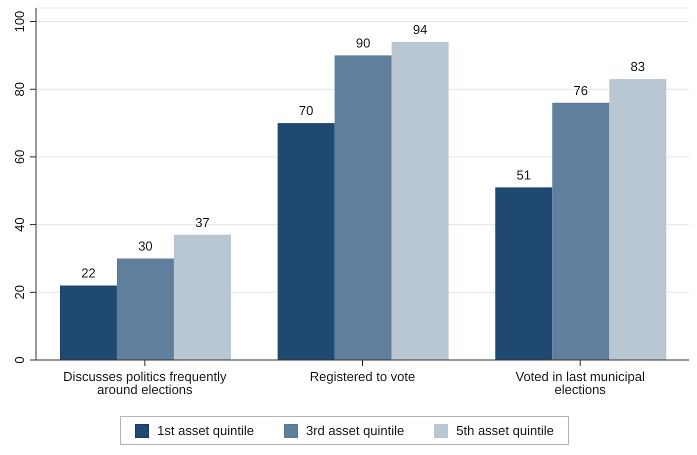 This screenshot has height=455, width=697. I want to click on y-tick-label: 100, so click(19, 21).